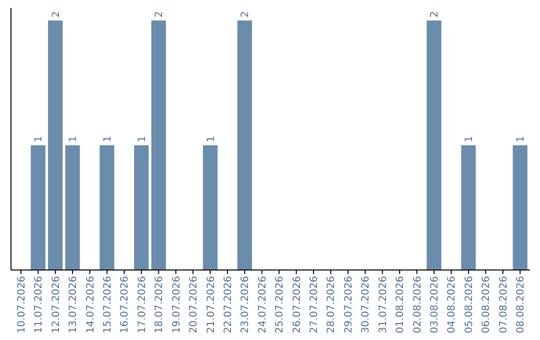 This screenshot has width=540, height=340. What do you see at coordinates (418, 305) in the screenshot?
I see `x-tick-label: 02.08.2026` at bounding box center [418, 305].